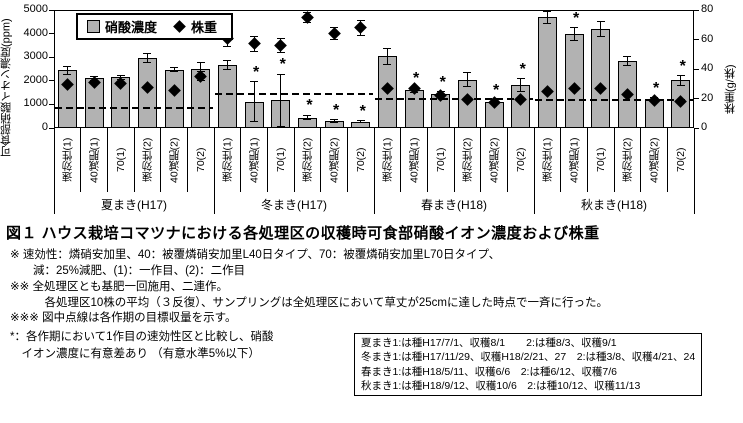 Image resolution: width=743 pixels, height=423 pixels. I want to click on x-axis-treatment-label: 40減肥(2), so click(654, 160).